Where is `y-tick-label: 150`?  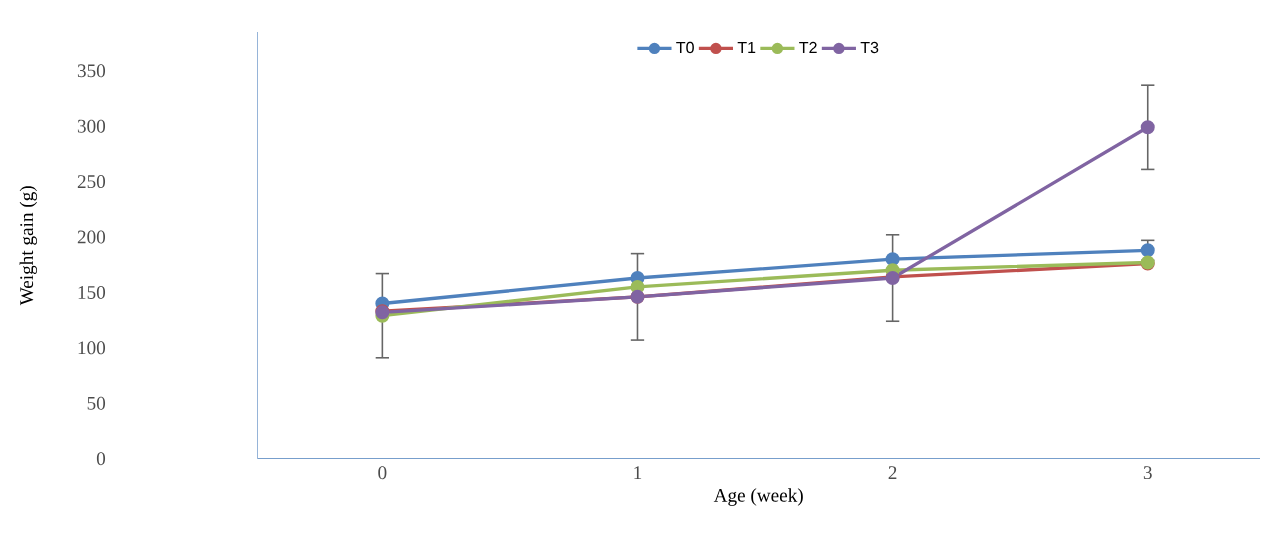
y-tick-label: 150 is located at coordinates (92, 292).